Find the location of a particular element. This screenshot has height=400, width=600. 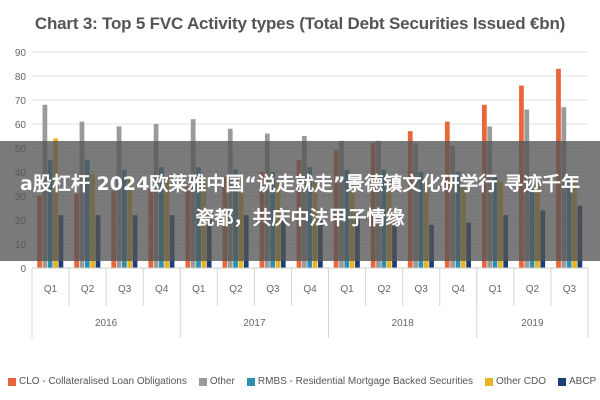

year-label: 2019 is located at coordinates (532, 323).